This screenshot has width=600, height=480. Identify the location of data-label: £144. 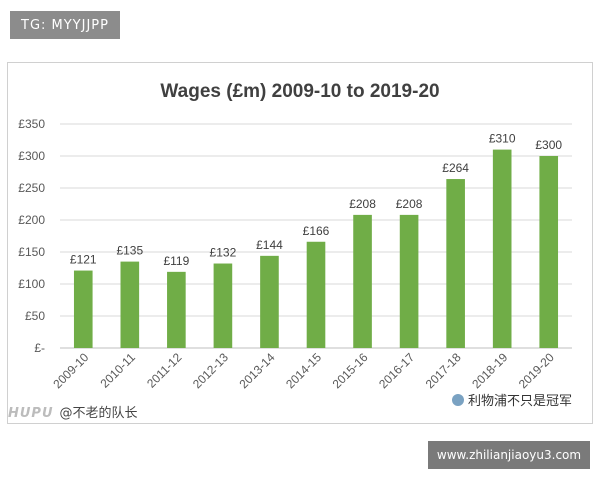
(269, 245).